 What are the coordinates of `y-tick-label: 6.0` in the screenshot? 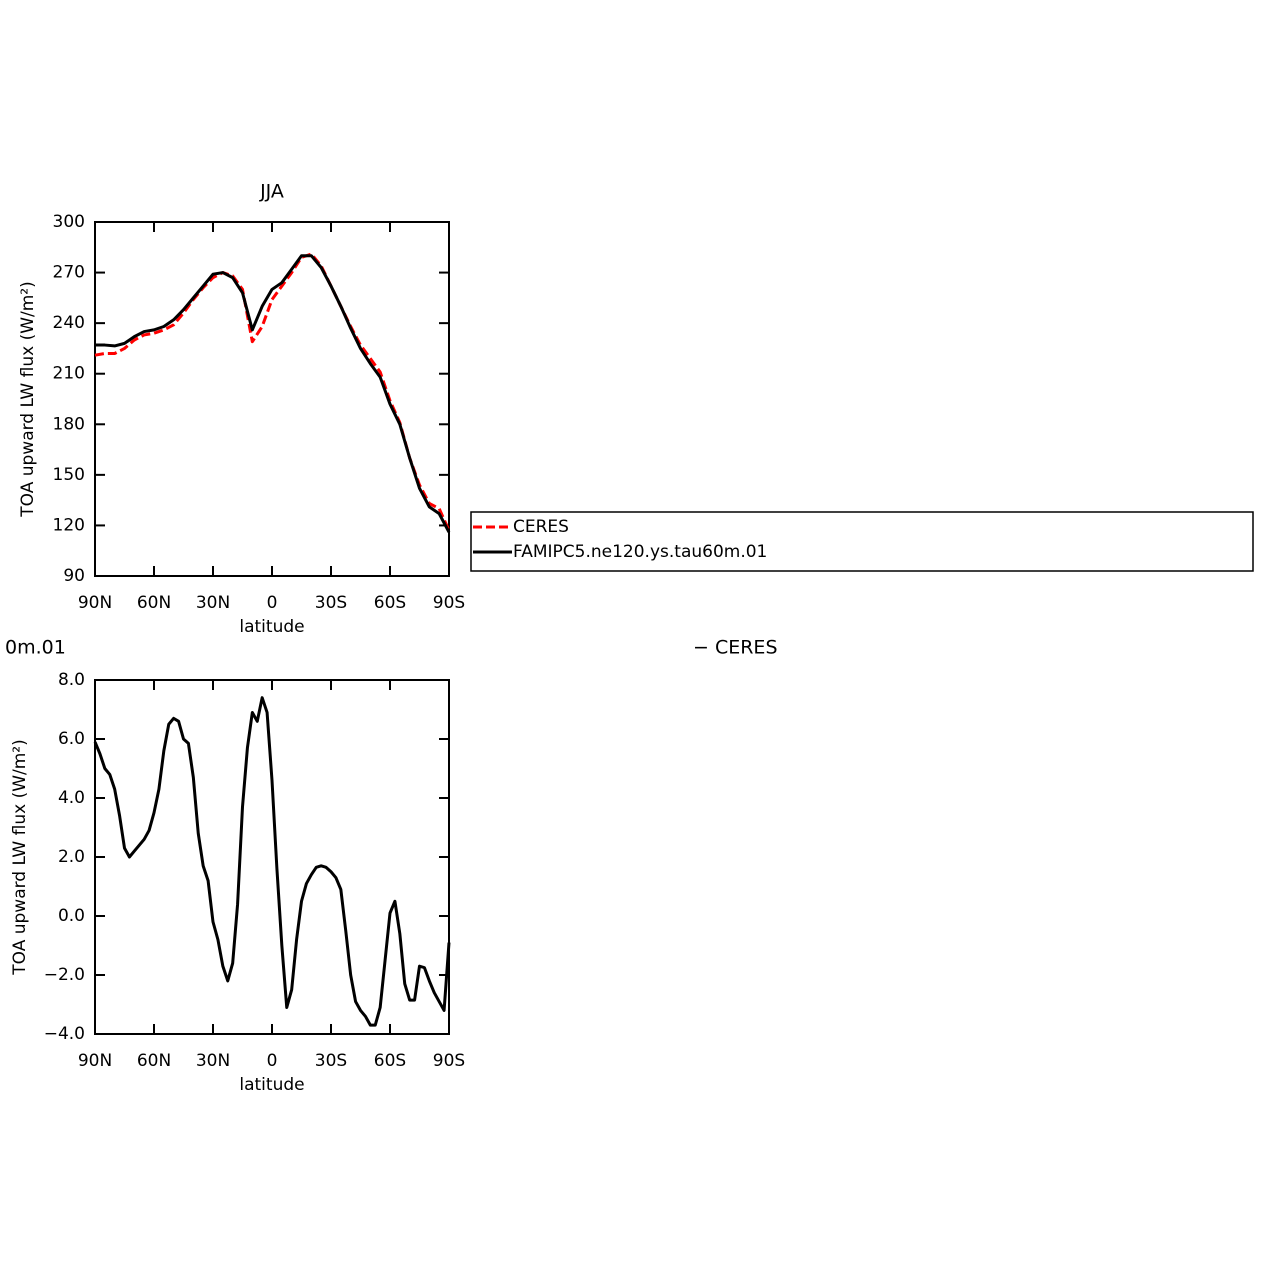 It's located at (71, 739).